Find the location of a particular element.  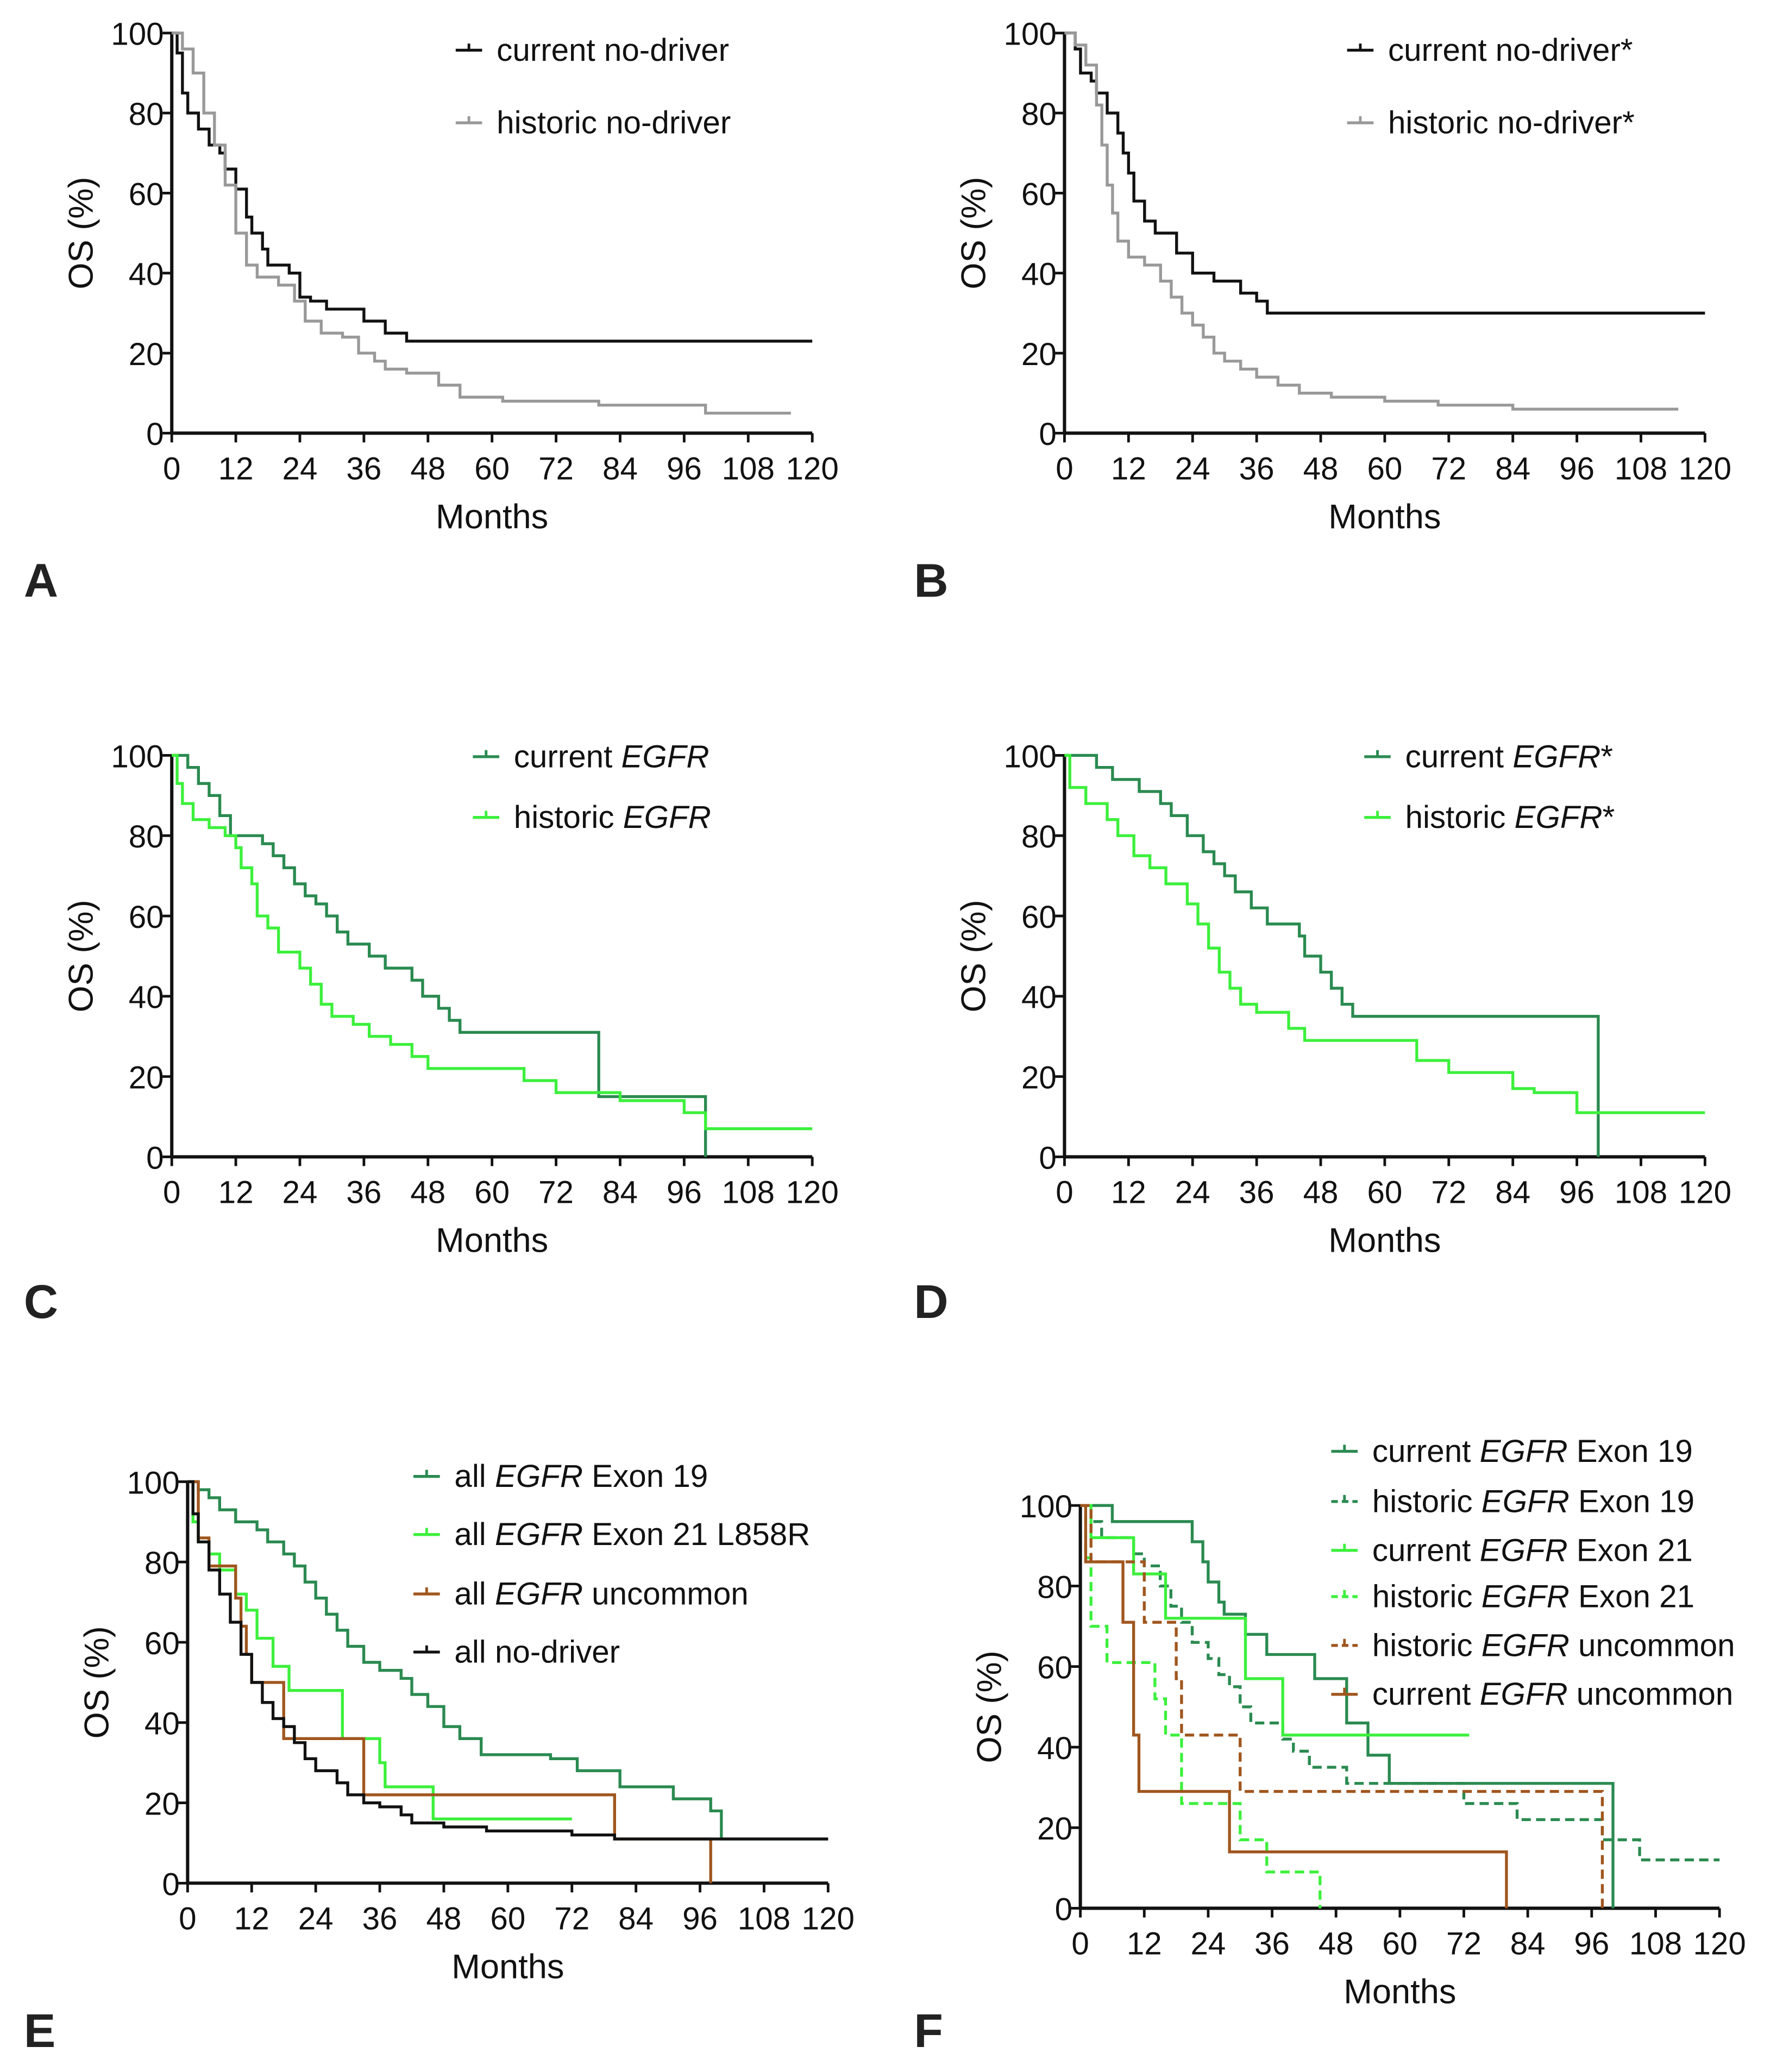

legend-label: all EGFR Exon 21 L858R is located at coordinates (632, 1534).